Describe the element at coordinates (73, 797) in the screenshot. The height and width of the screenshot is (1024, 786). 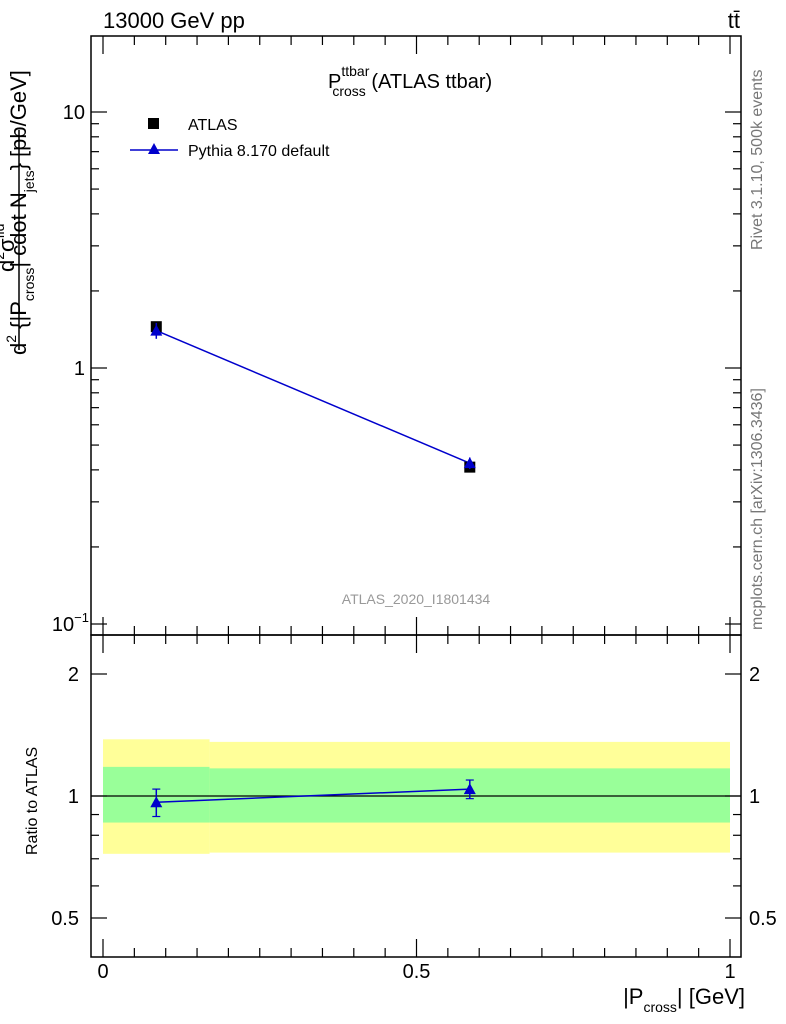
I see `ratio-y-tick-label-left: 1` at that location.